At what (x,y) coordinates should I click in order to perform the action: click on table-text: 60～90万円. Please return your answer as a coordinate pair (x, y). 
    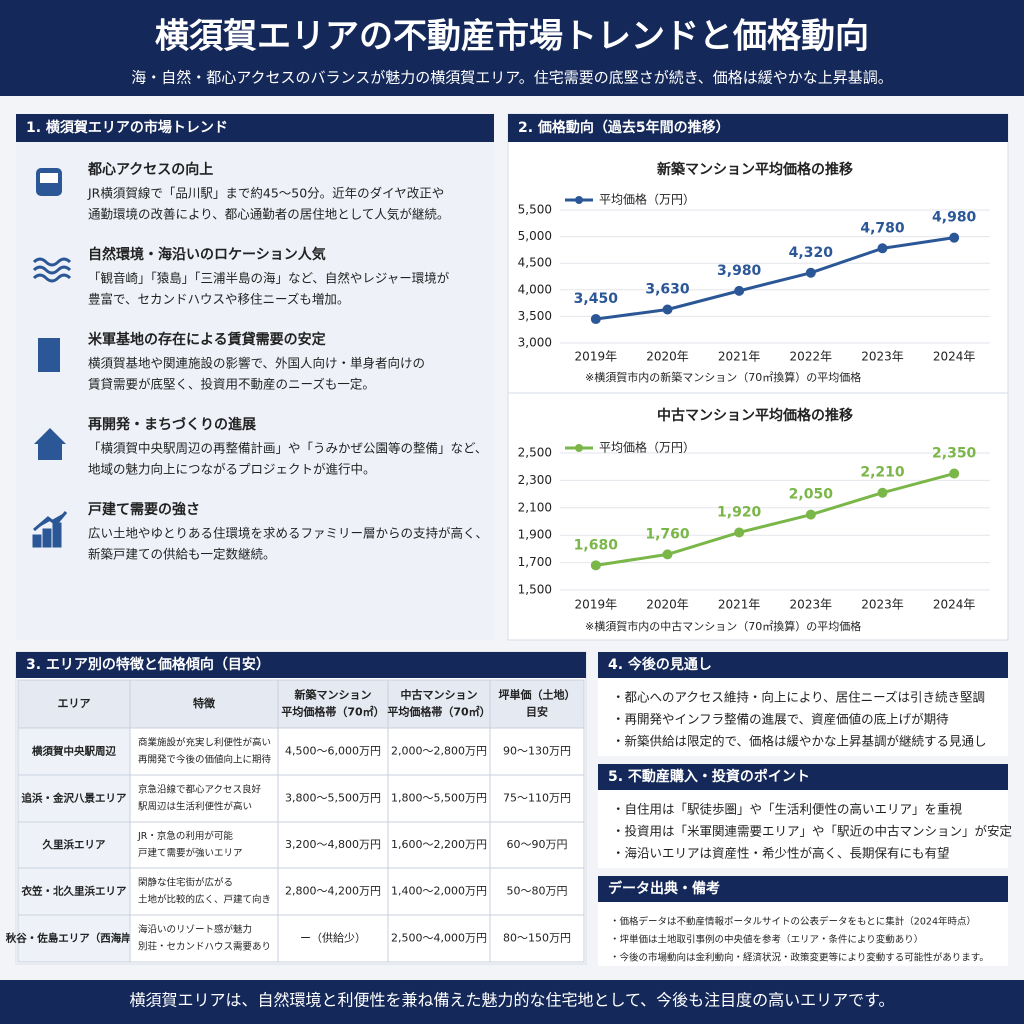
    Looking at the image, I should click on (537, 844).